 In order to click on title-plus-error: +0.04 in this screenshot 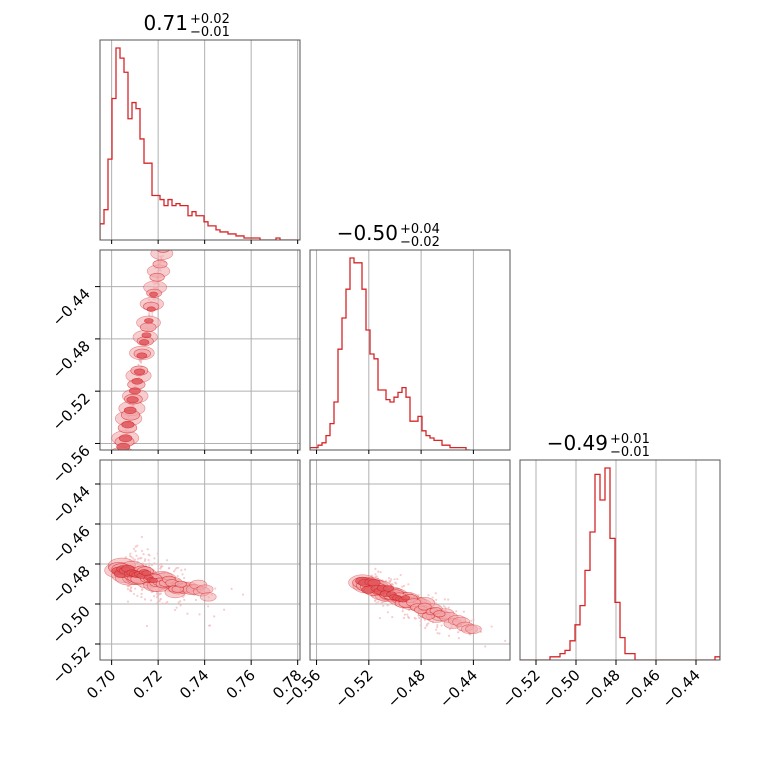, I will do `click(420, 229)`.